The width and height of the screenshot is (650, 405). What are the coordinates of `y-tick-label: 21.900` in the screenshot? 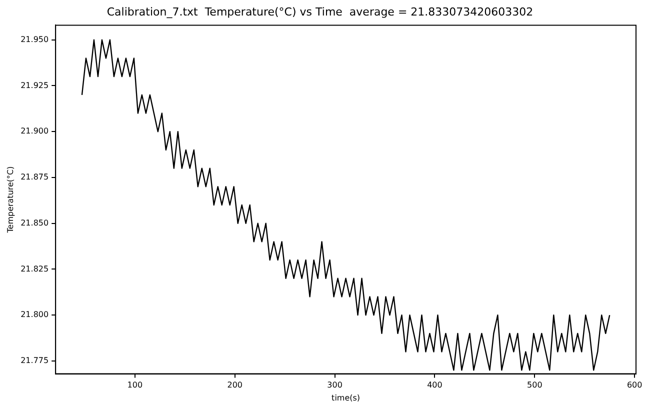 It's located at (34, 131).